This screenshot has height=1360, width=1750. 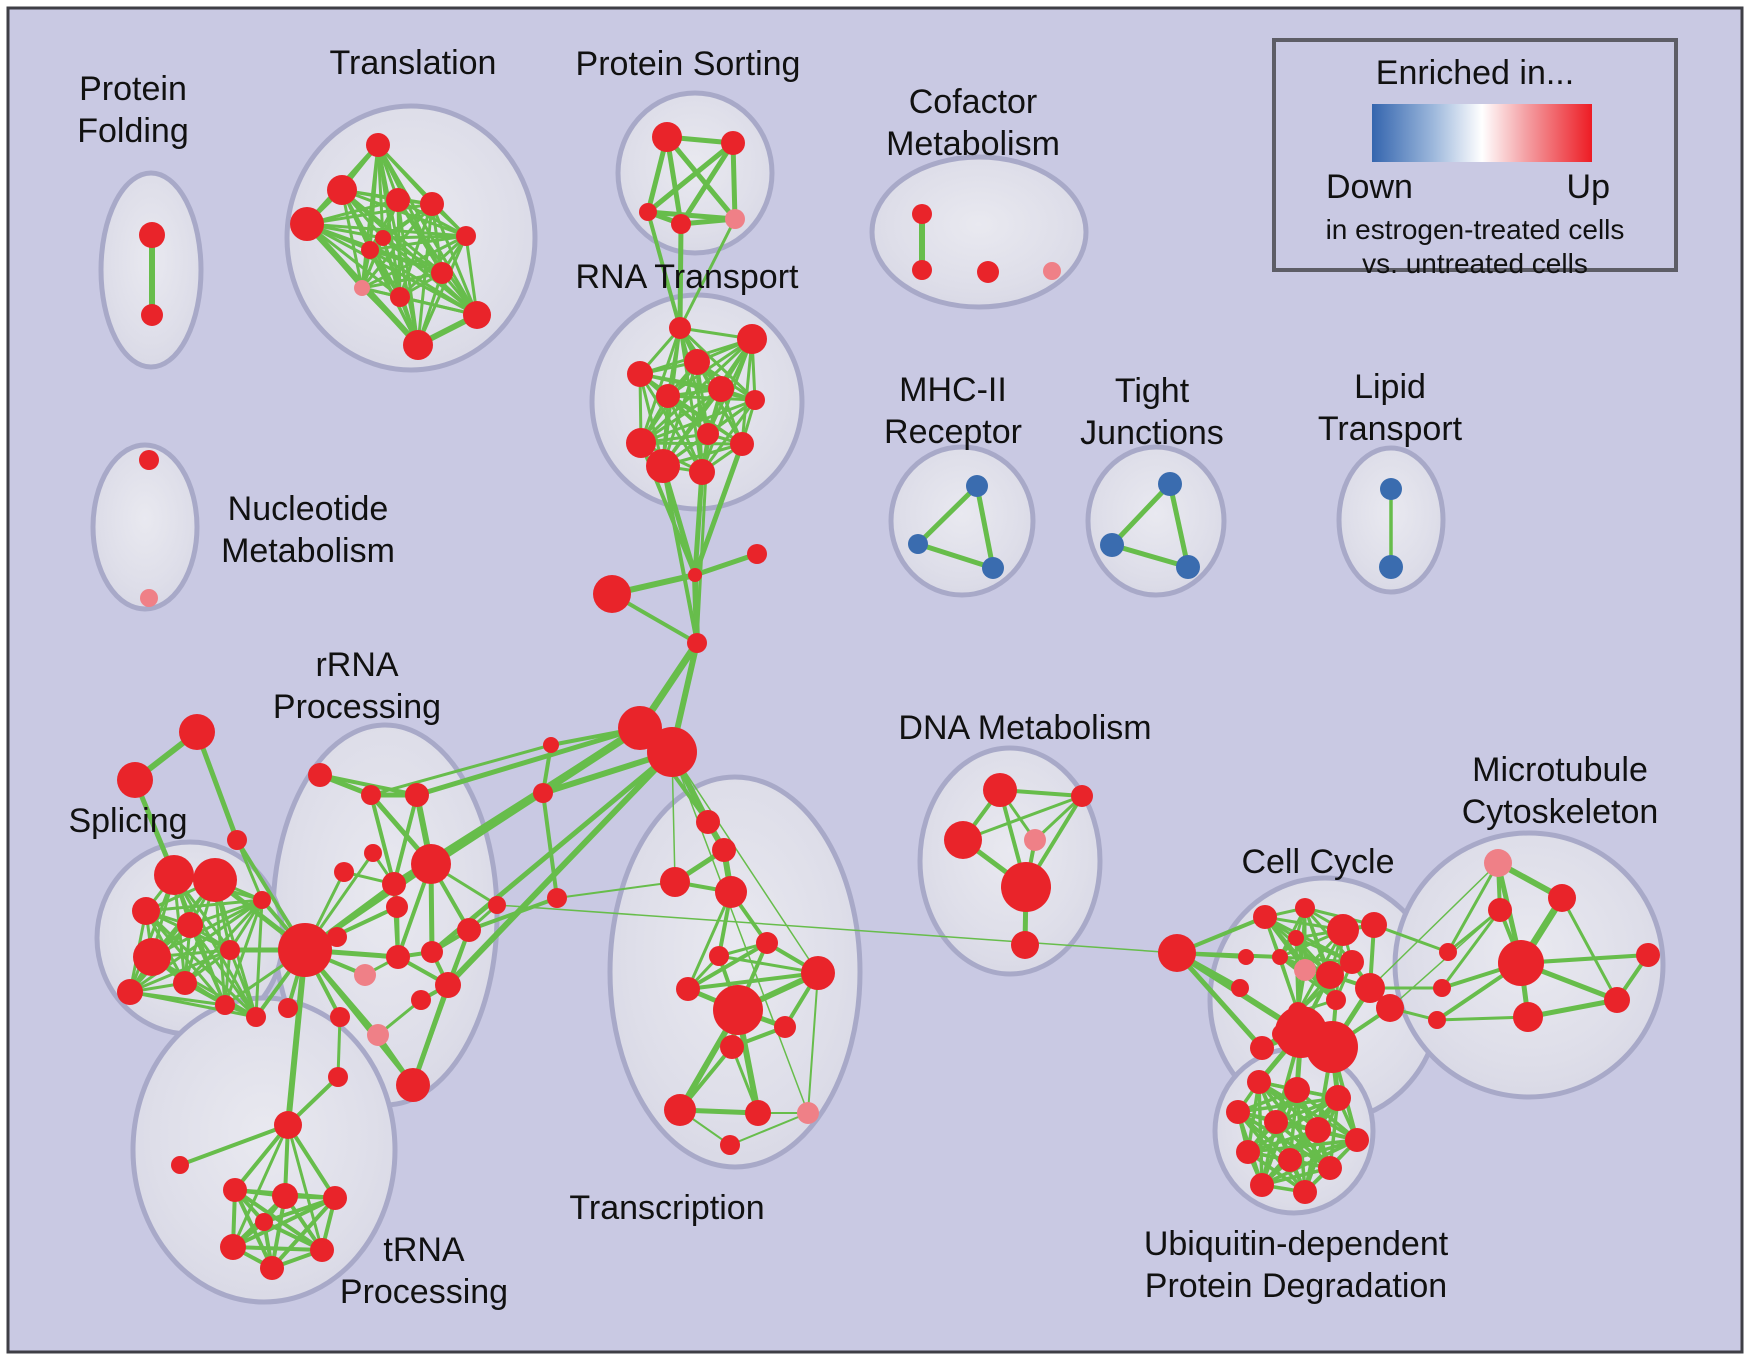 What do you see at coordinates (418, 345) in the screenshot?
I see `gene-set-node-t13` at bounding box center [418, 345].